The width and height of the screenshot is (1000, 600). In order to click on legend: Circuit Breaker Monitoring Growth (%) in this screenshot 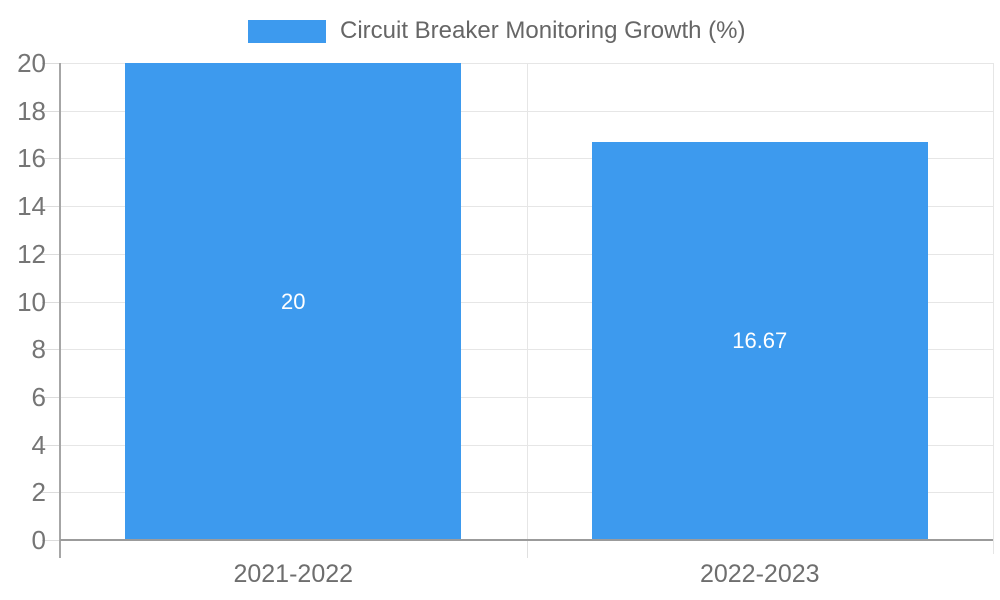, I will do `click(496, 31)`.